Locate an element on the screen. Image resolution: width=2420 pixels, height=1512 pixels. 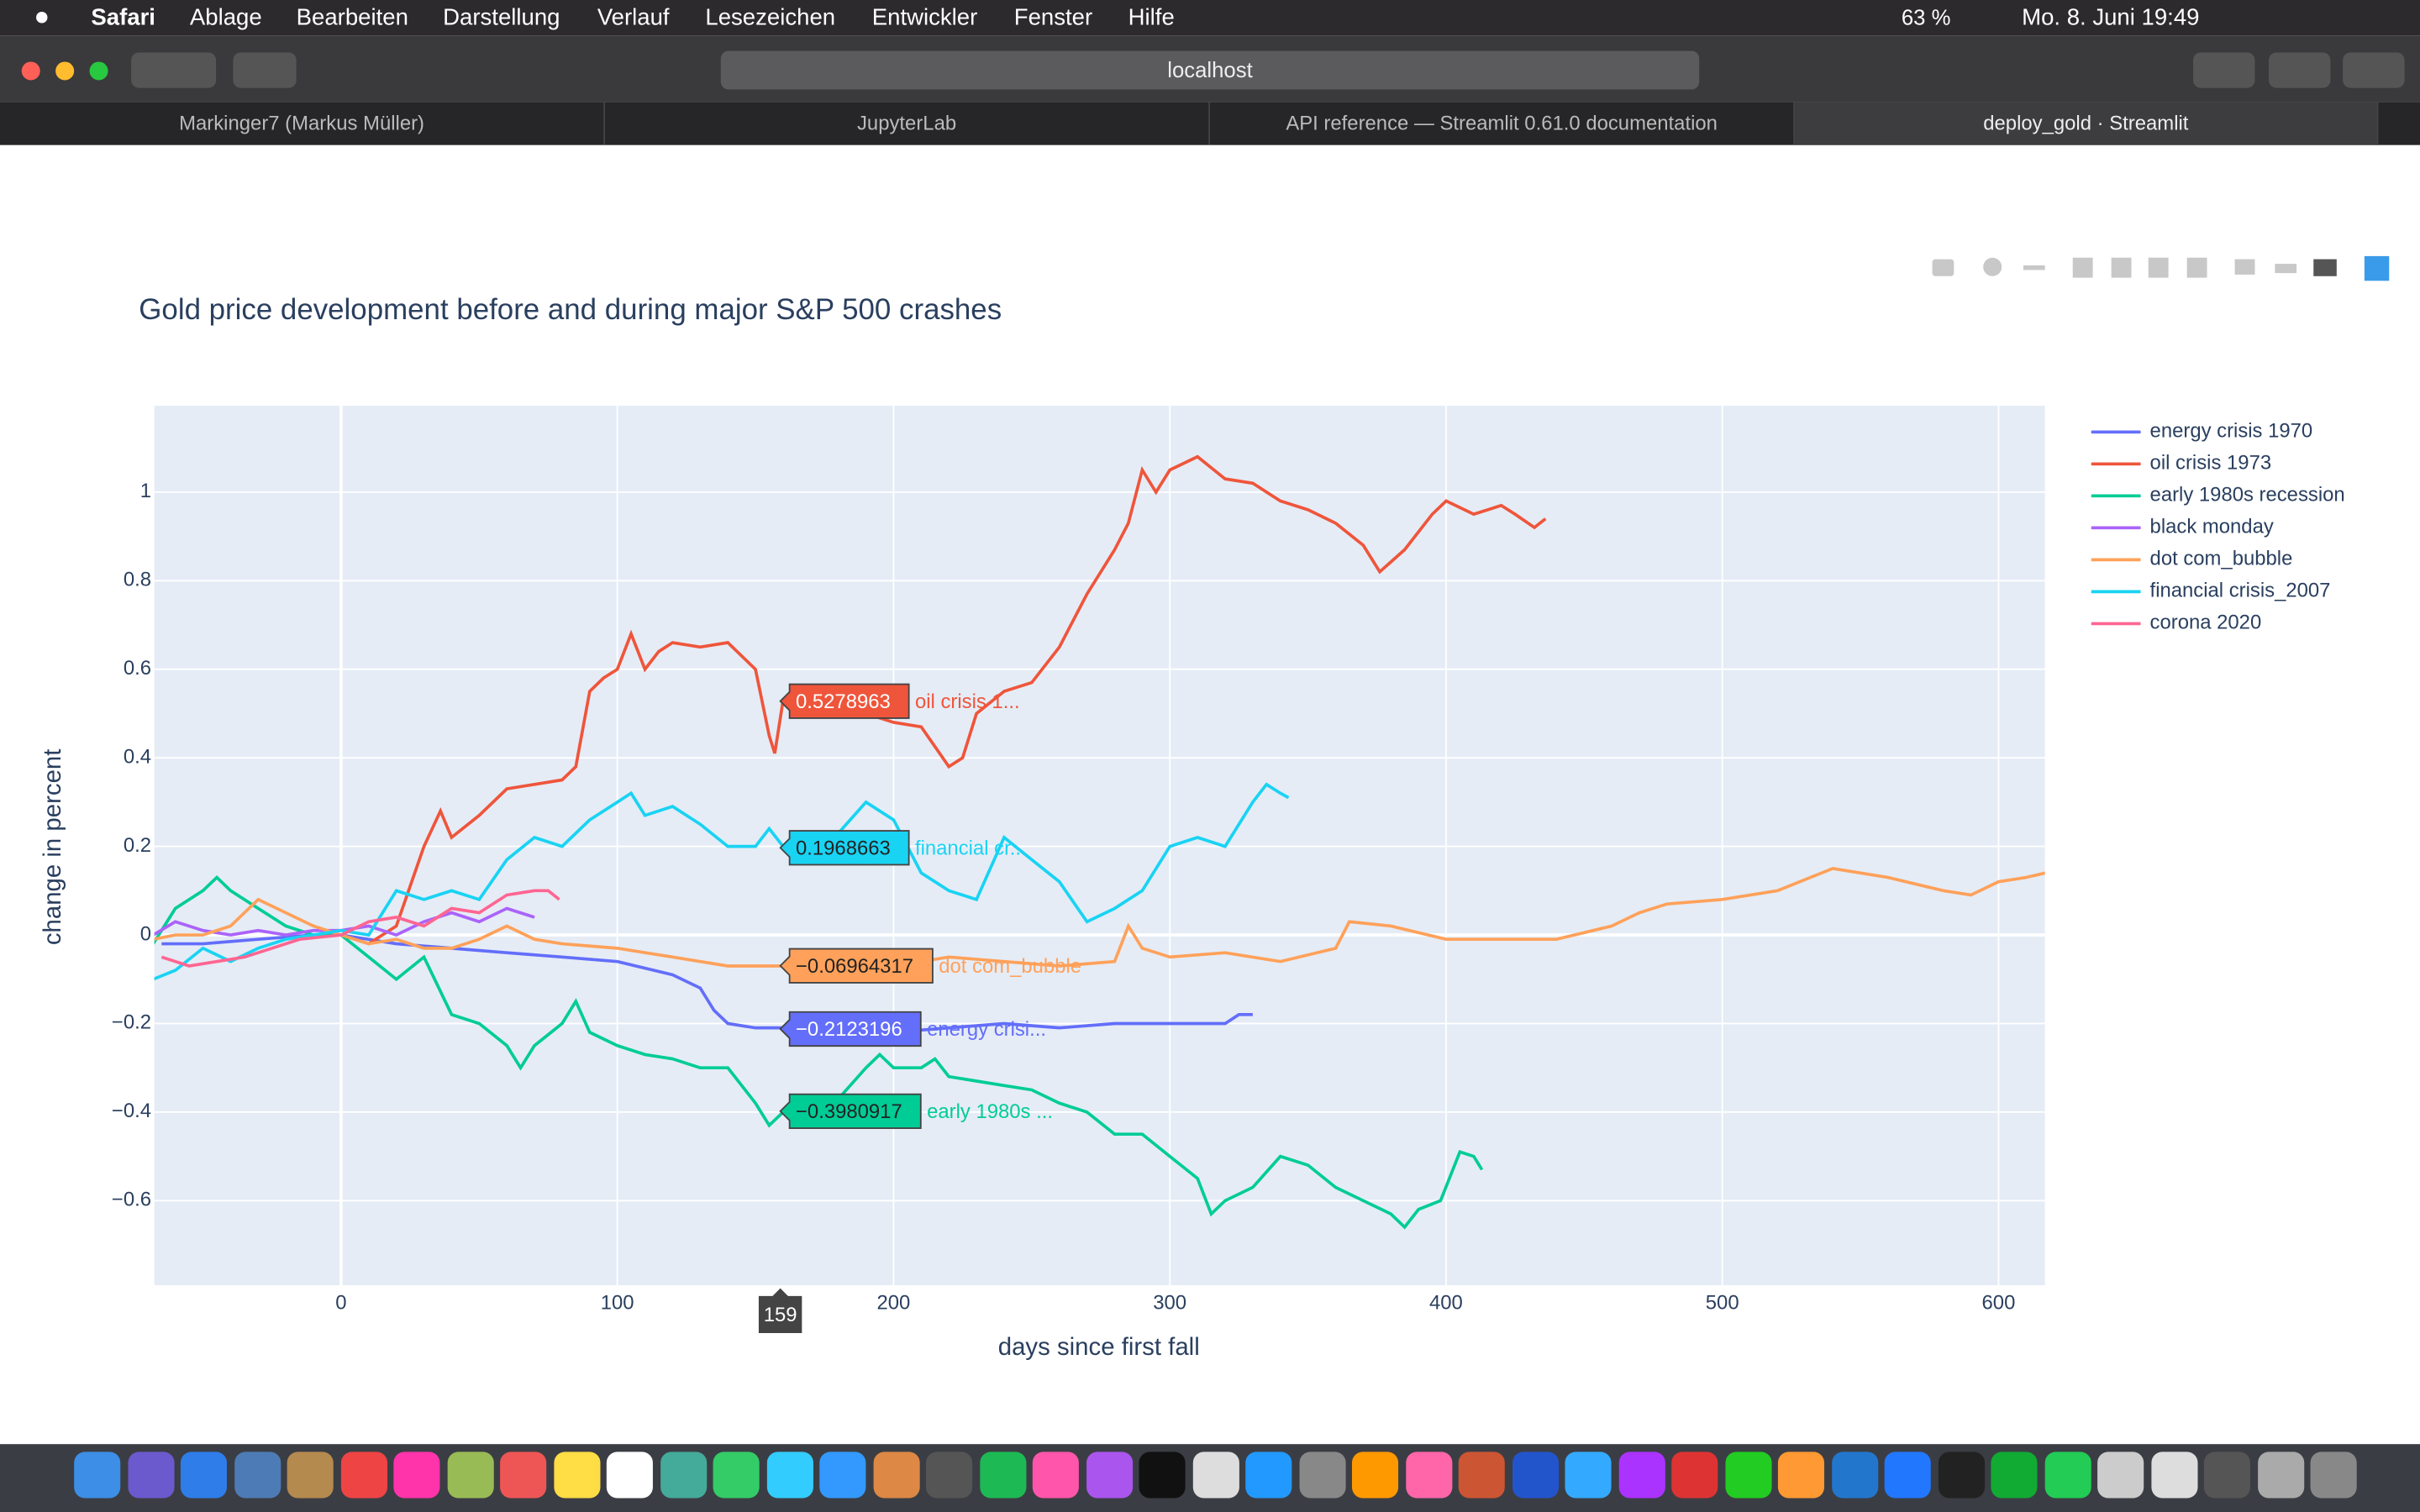
menu-item: Darstellung is located at coordinates (501, 17).